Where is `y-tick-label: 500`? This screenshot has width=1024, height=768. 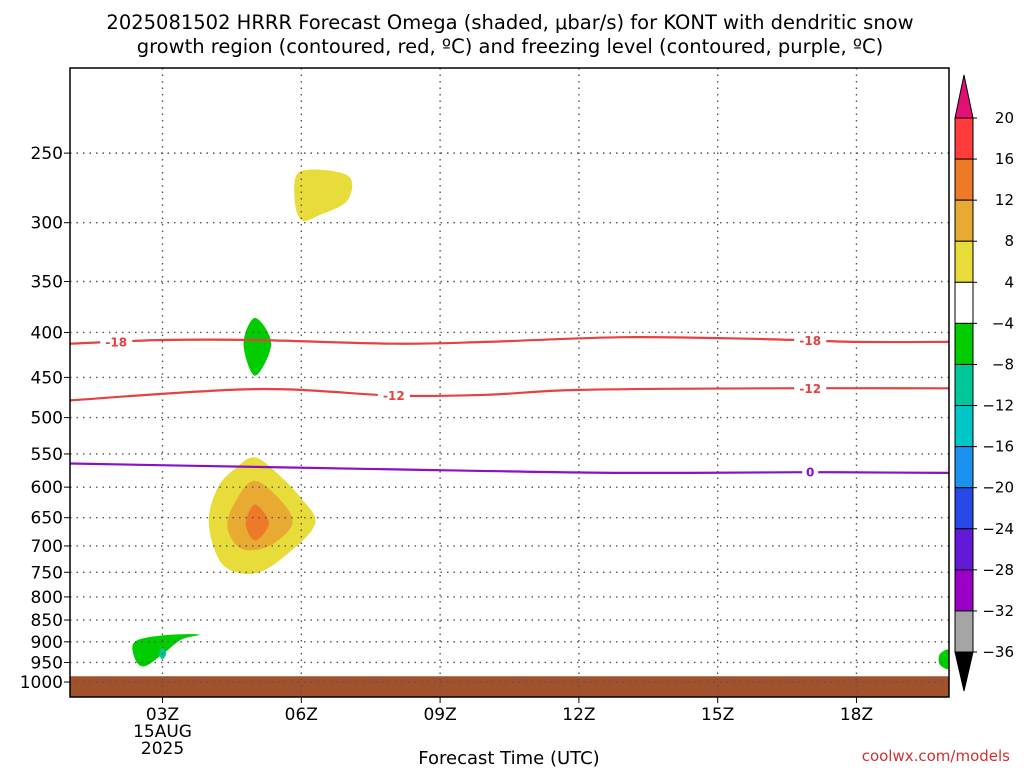
y-tick-label: 500 is located at coordinates (47, 419).